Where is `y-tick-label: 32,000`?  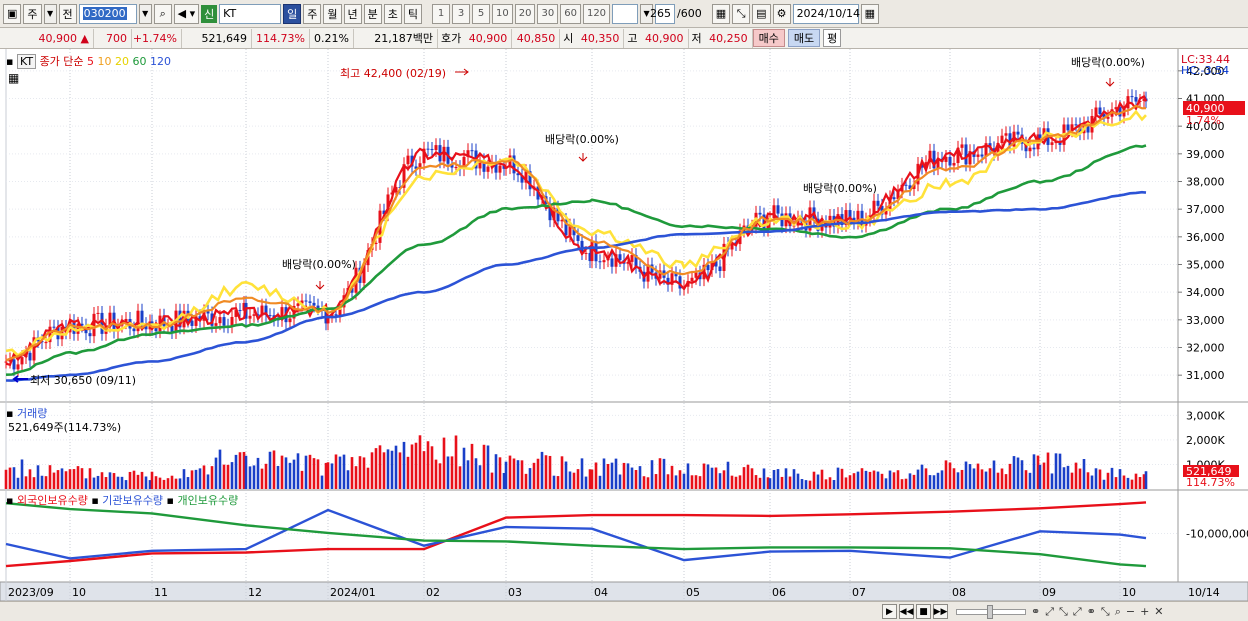 y-tick-label: 32,000 is located at coordinates (1205, 348).